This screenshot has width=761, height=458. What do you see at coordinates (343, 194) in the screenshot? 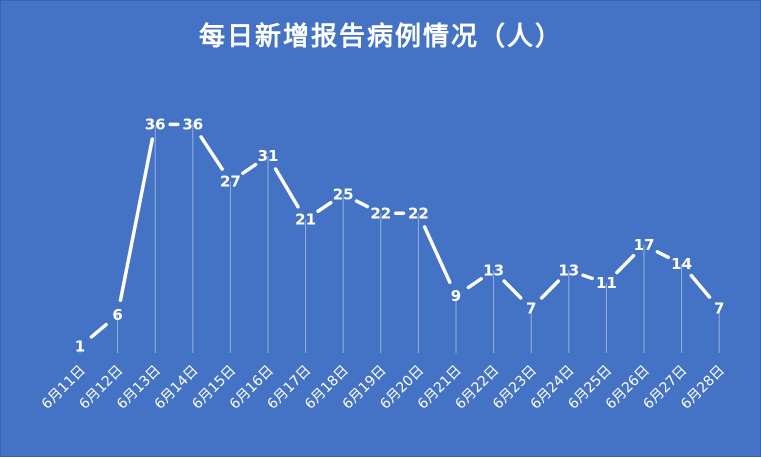
I see `data-label: 25` at bounding box center [343, 194].